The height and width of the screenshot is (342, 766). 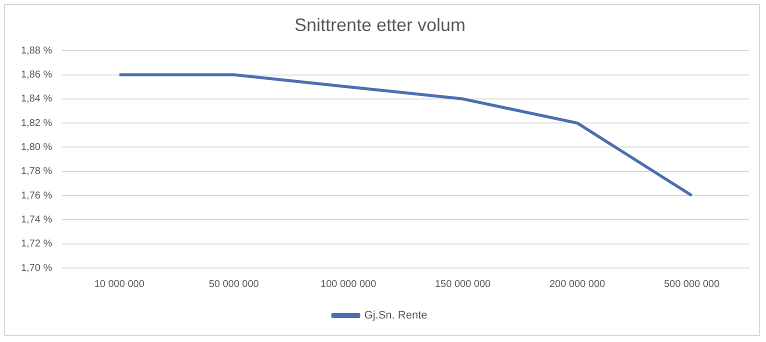 What do you see at coordinates (36, 75) in the screenshot?
I see `y-tick-label: 1,86 %` at bounding box center [36, 75].